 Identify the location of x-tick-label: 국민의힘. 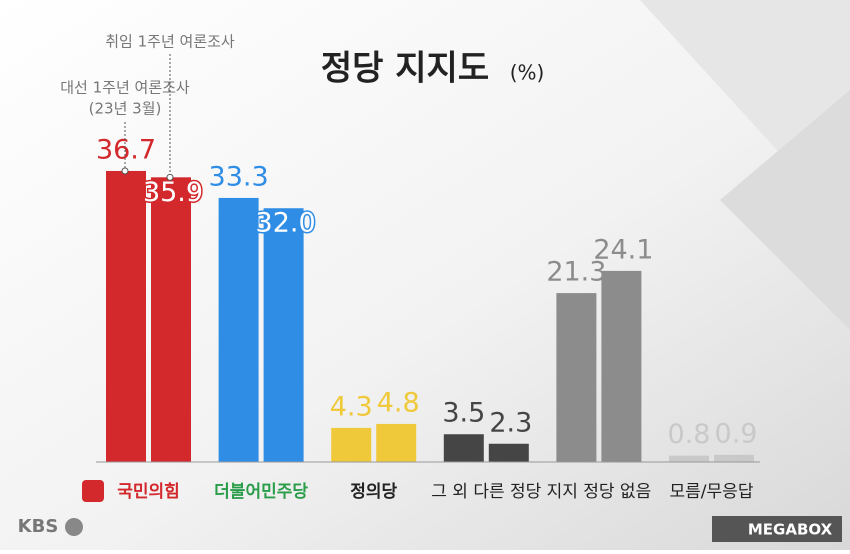
(148, 491).